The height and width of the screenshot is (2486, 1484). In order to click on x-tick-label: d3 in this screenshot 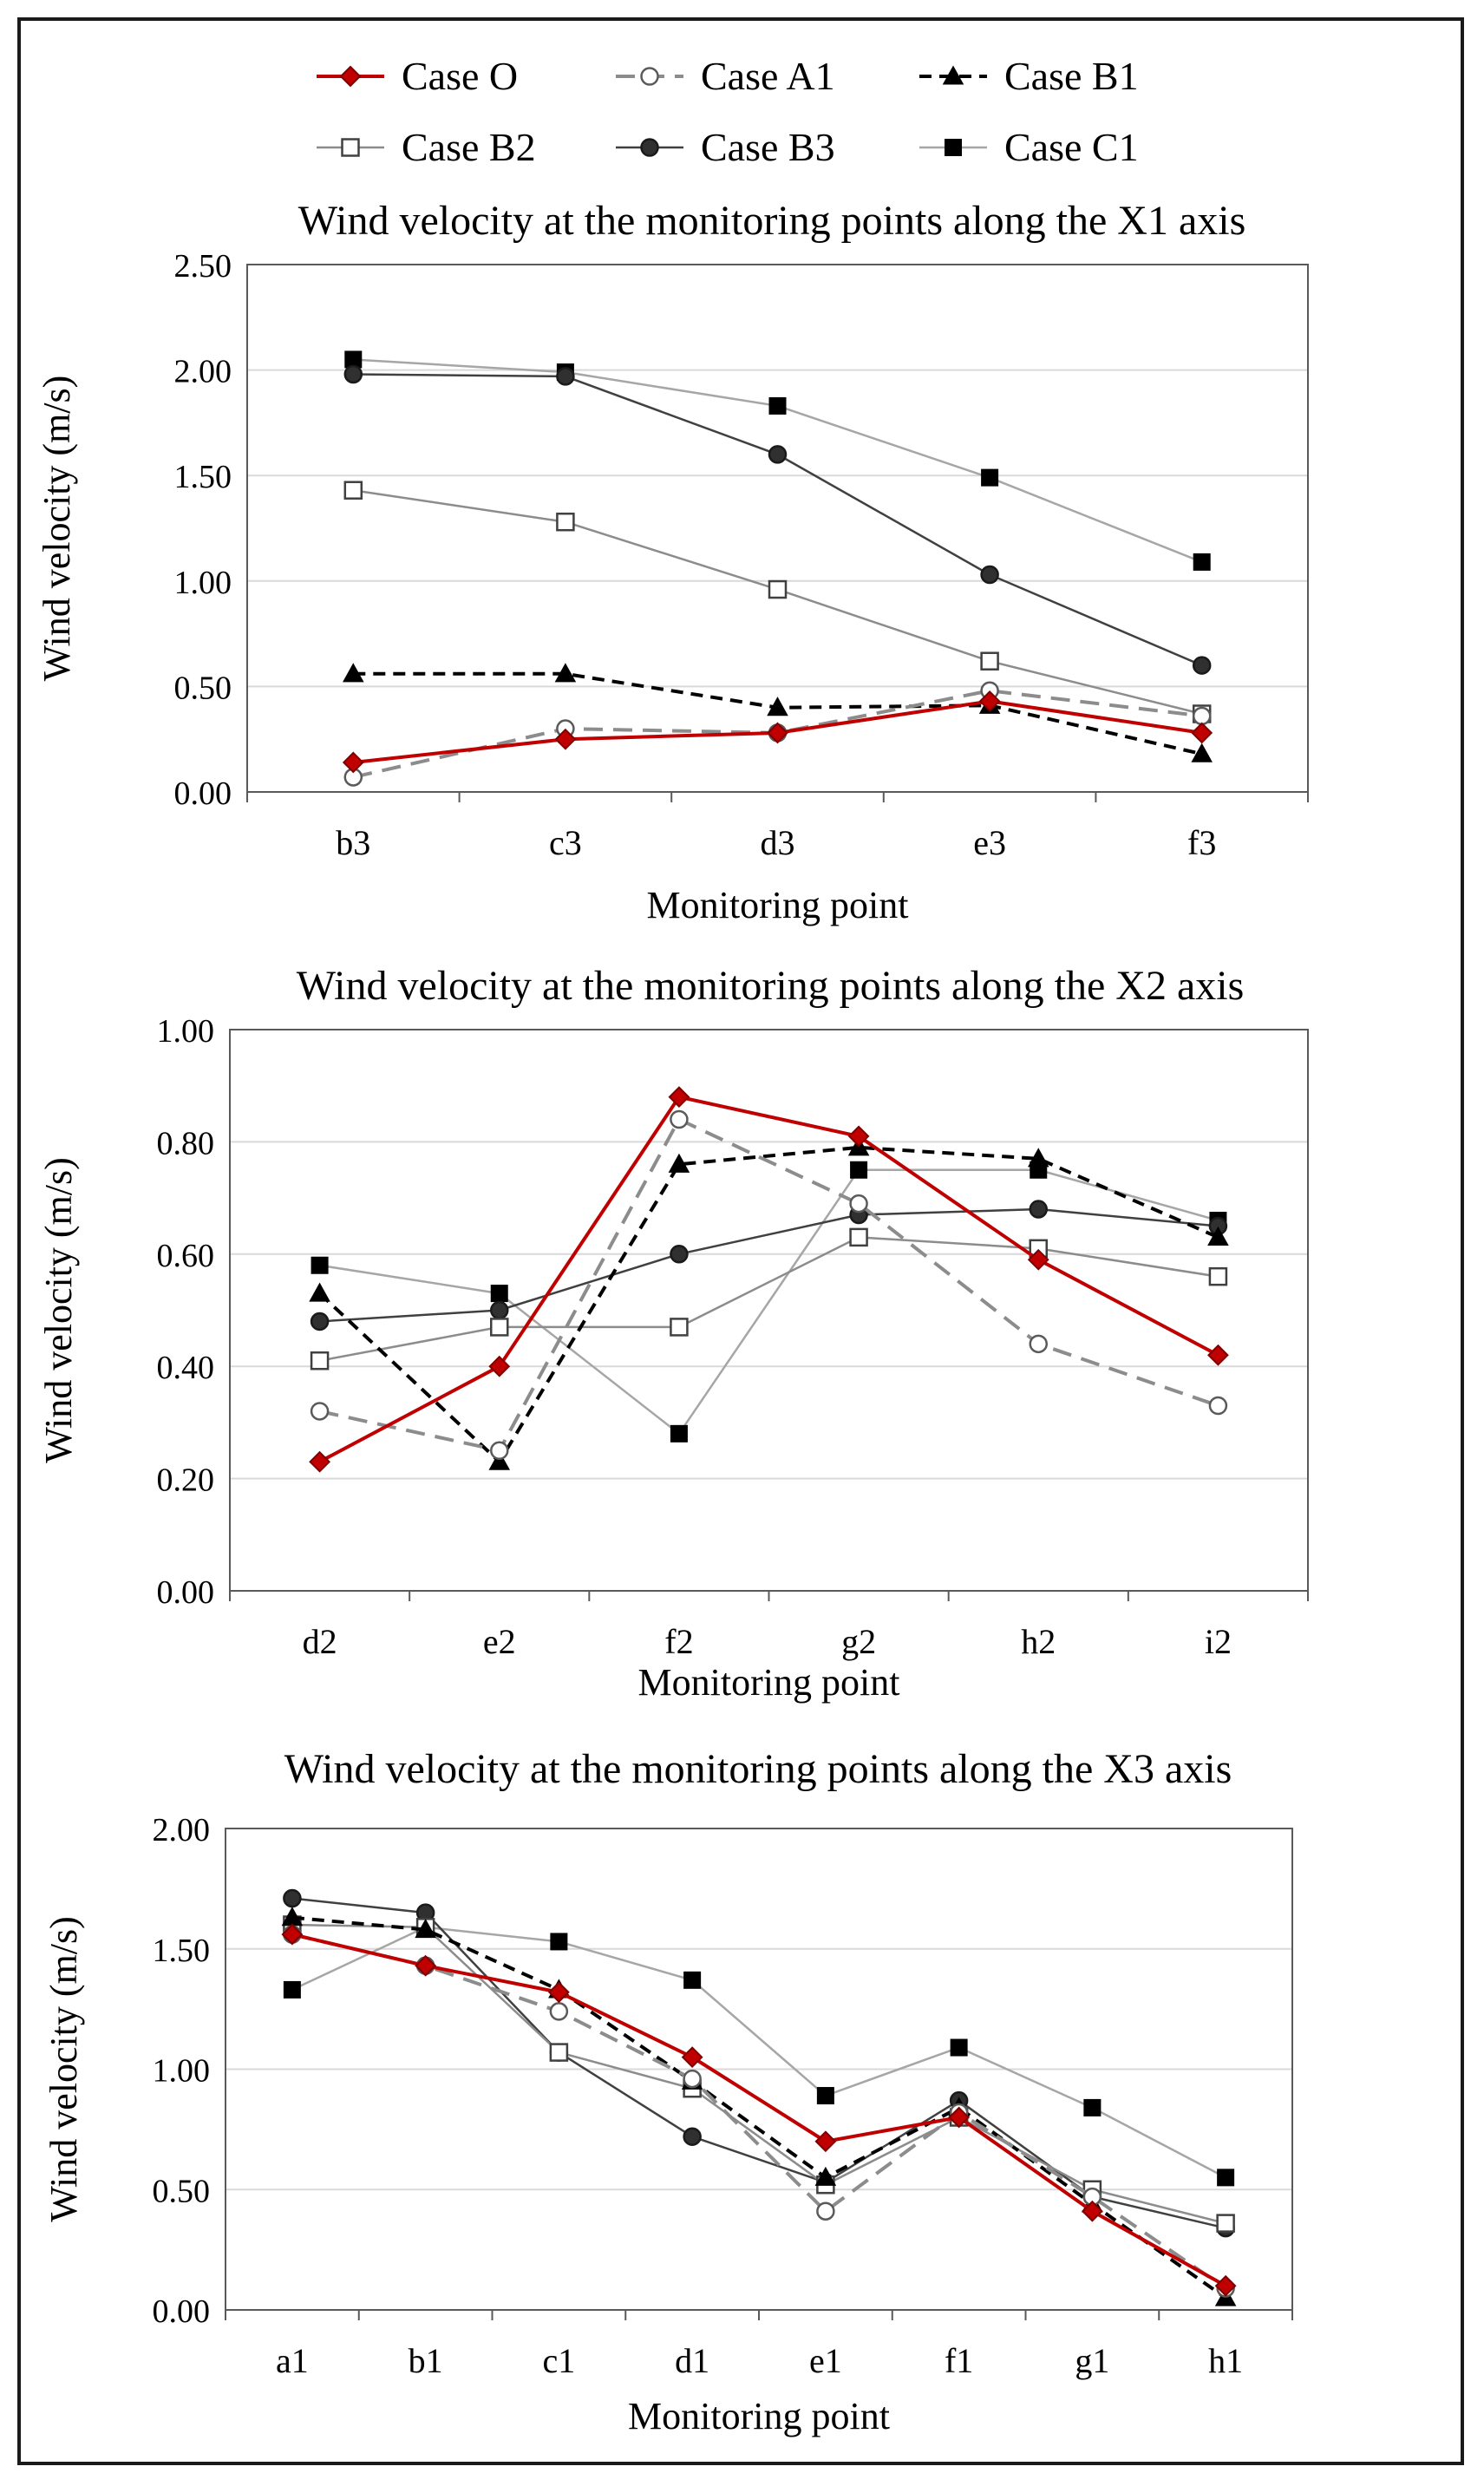, I will do `click(778, 842)`.